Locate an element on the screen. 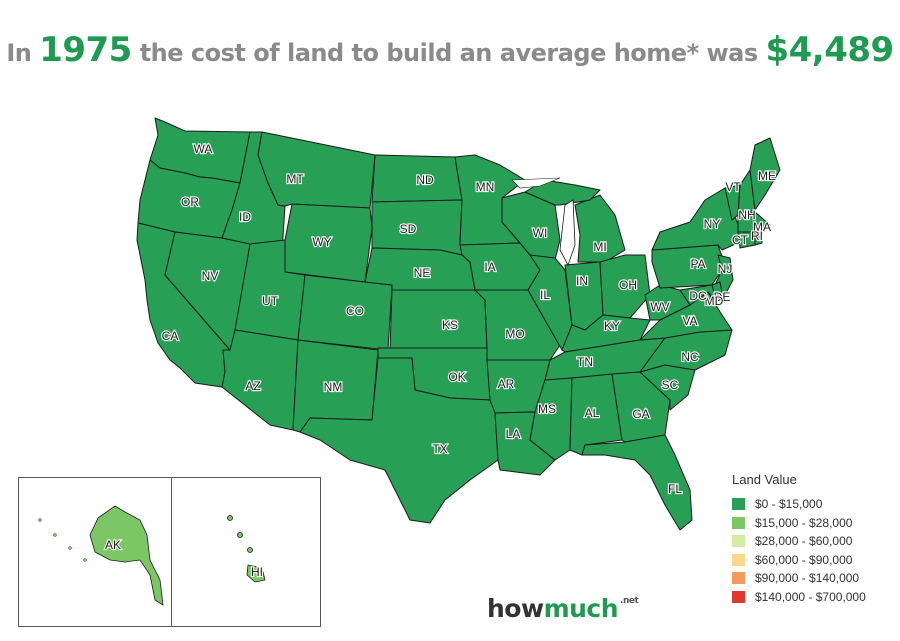 The width and height of the screenshot is (900, 641). brand-logo: howmuch .net is located at coordinates (563, 608).